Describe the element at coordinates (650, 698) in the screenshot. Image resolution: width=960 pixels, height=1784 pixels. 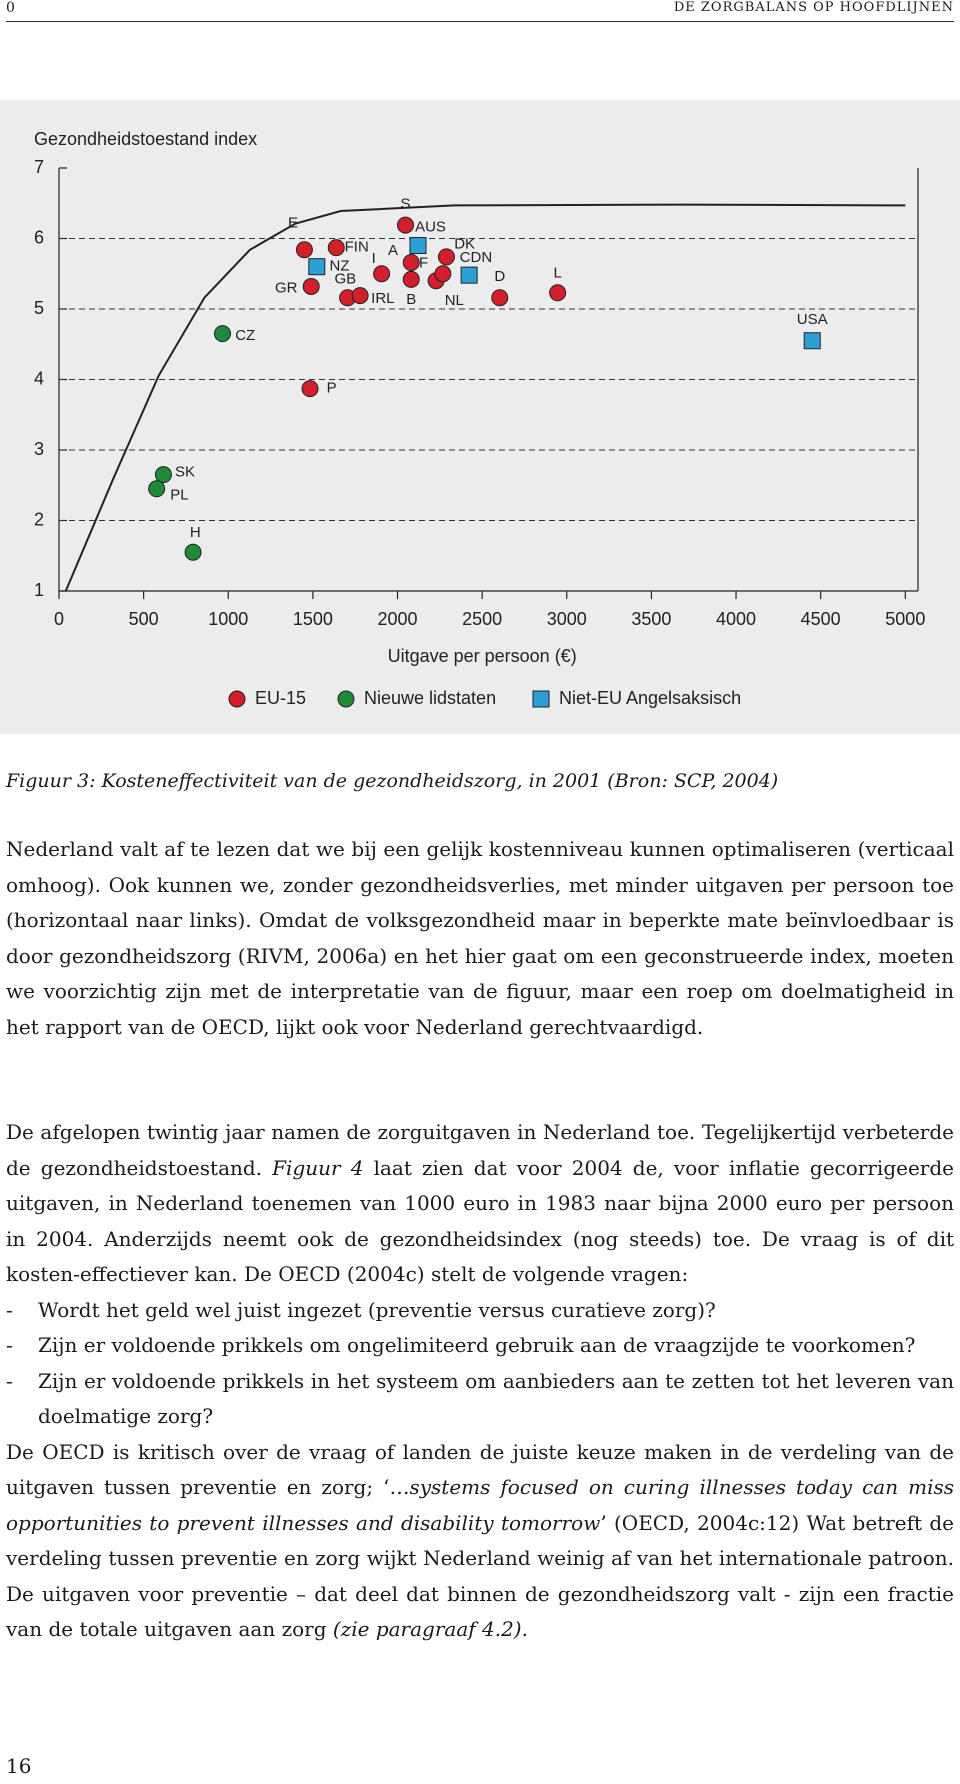
I see `legend-label: Niet-EU Angelsaksisch` at that location.